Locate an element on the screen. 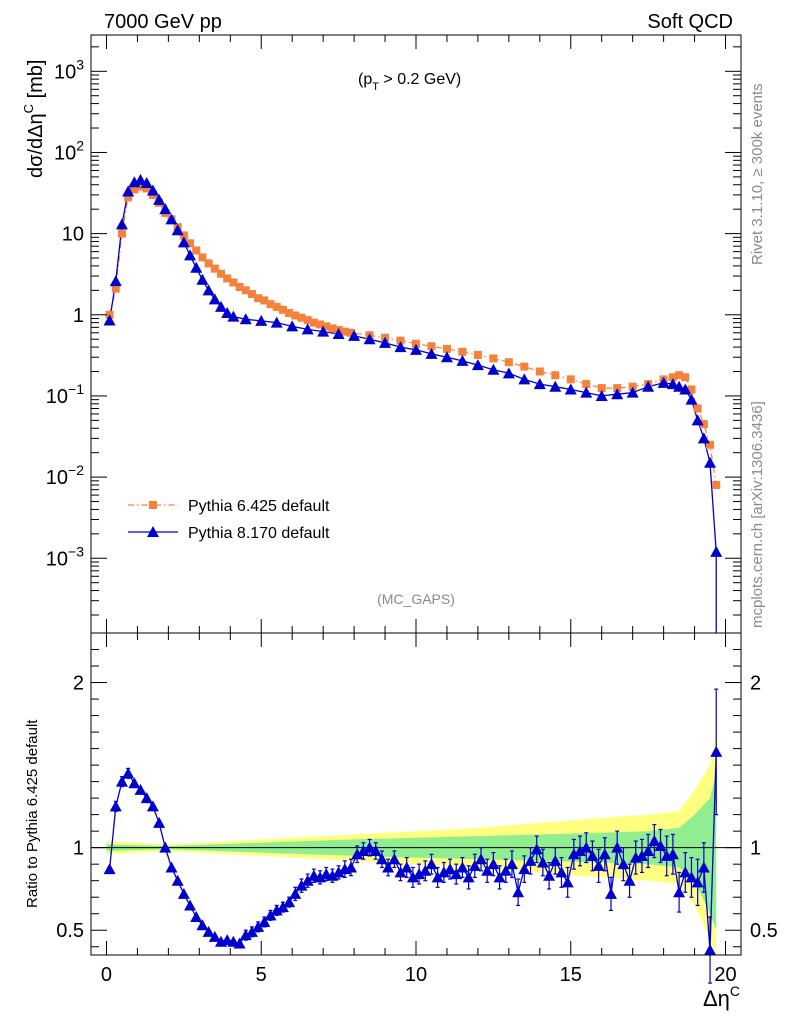 The height and width of the screenshot is (1024, 786). ratio-xlabel: ΔηC is located at coordinates (721, 997).